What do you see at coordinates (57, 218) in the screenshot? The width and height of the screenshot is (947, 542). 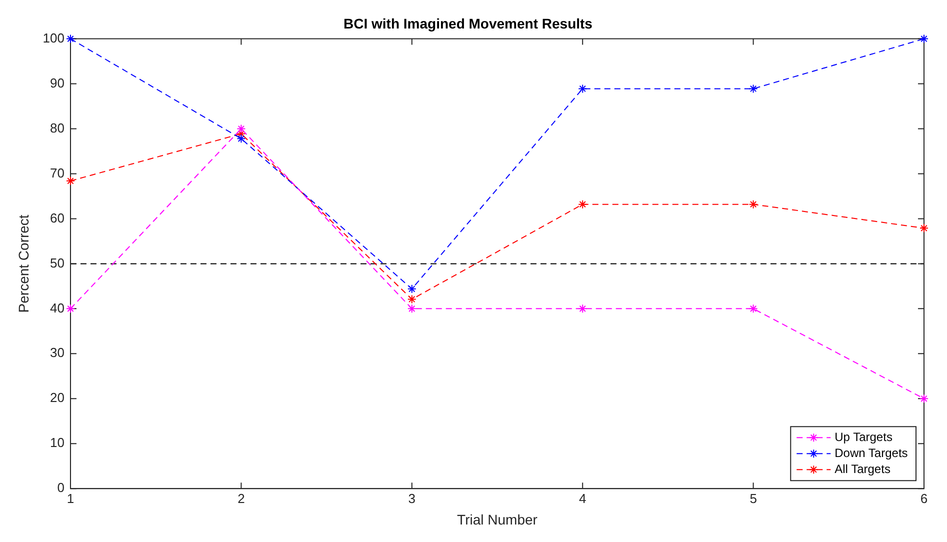 I see `y-tick-label: 60` at bounding box center [57, 218].